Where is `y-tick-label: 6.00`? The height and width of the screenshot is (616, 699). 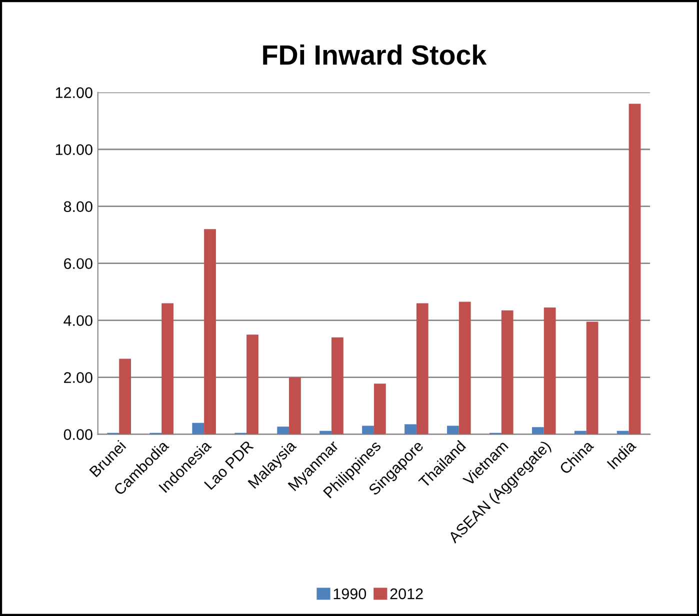
y-tick-label: 6.00 is located at coordinates (78, 264).